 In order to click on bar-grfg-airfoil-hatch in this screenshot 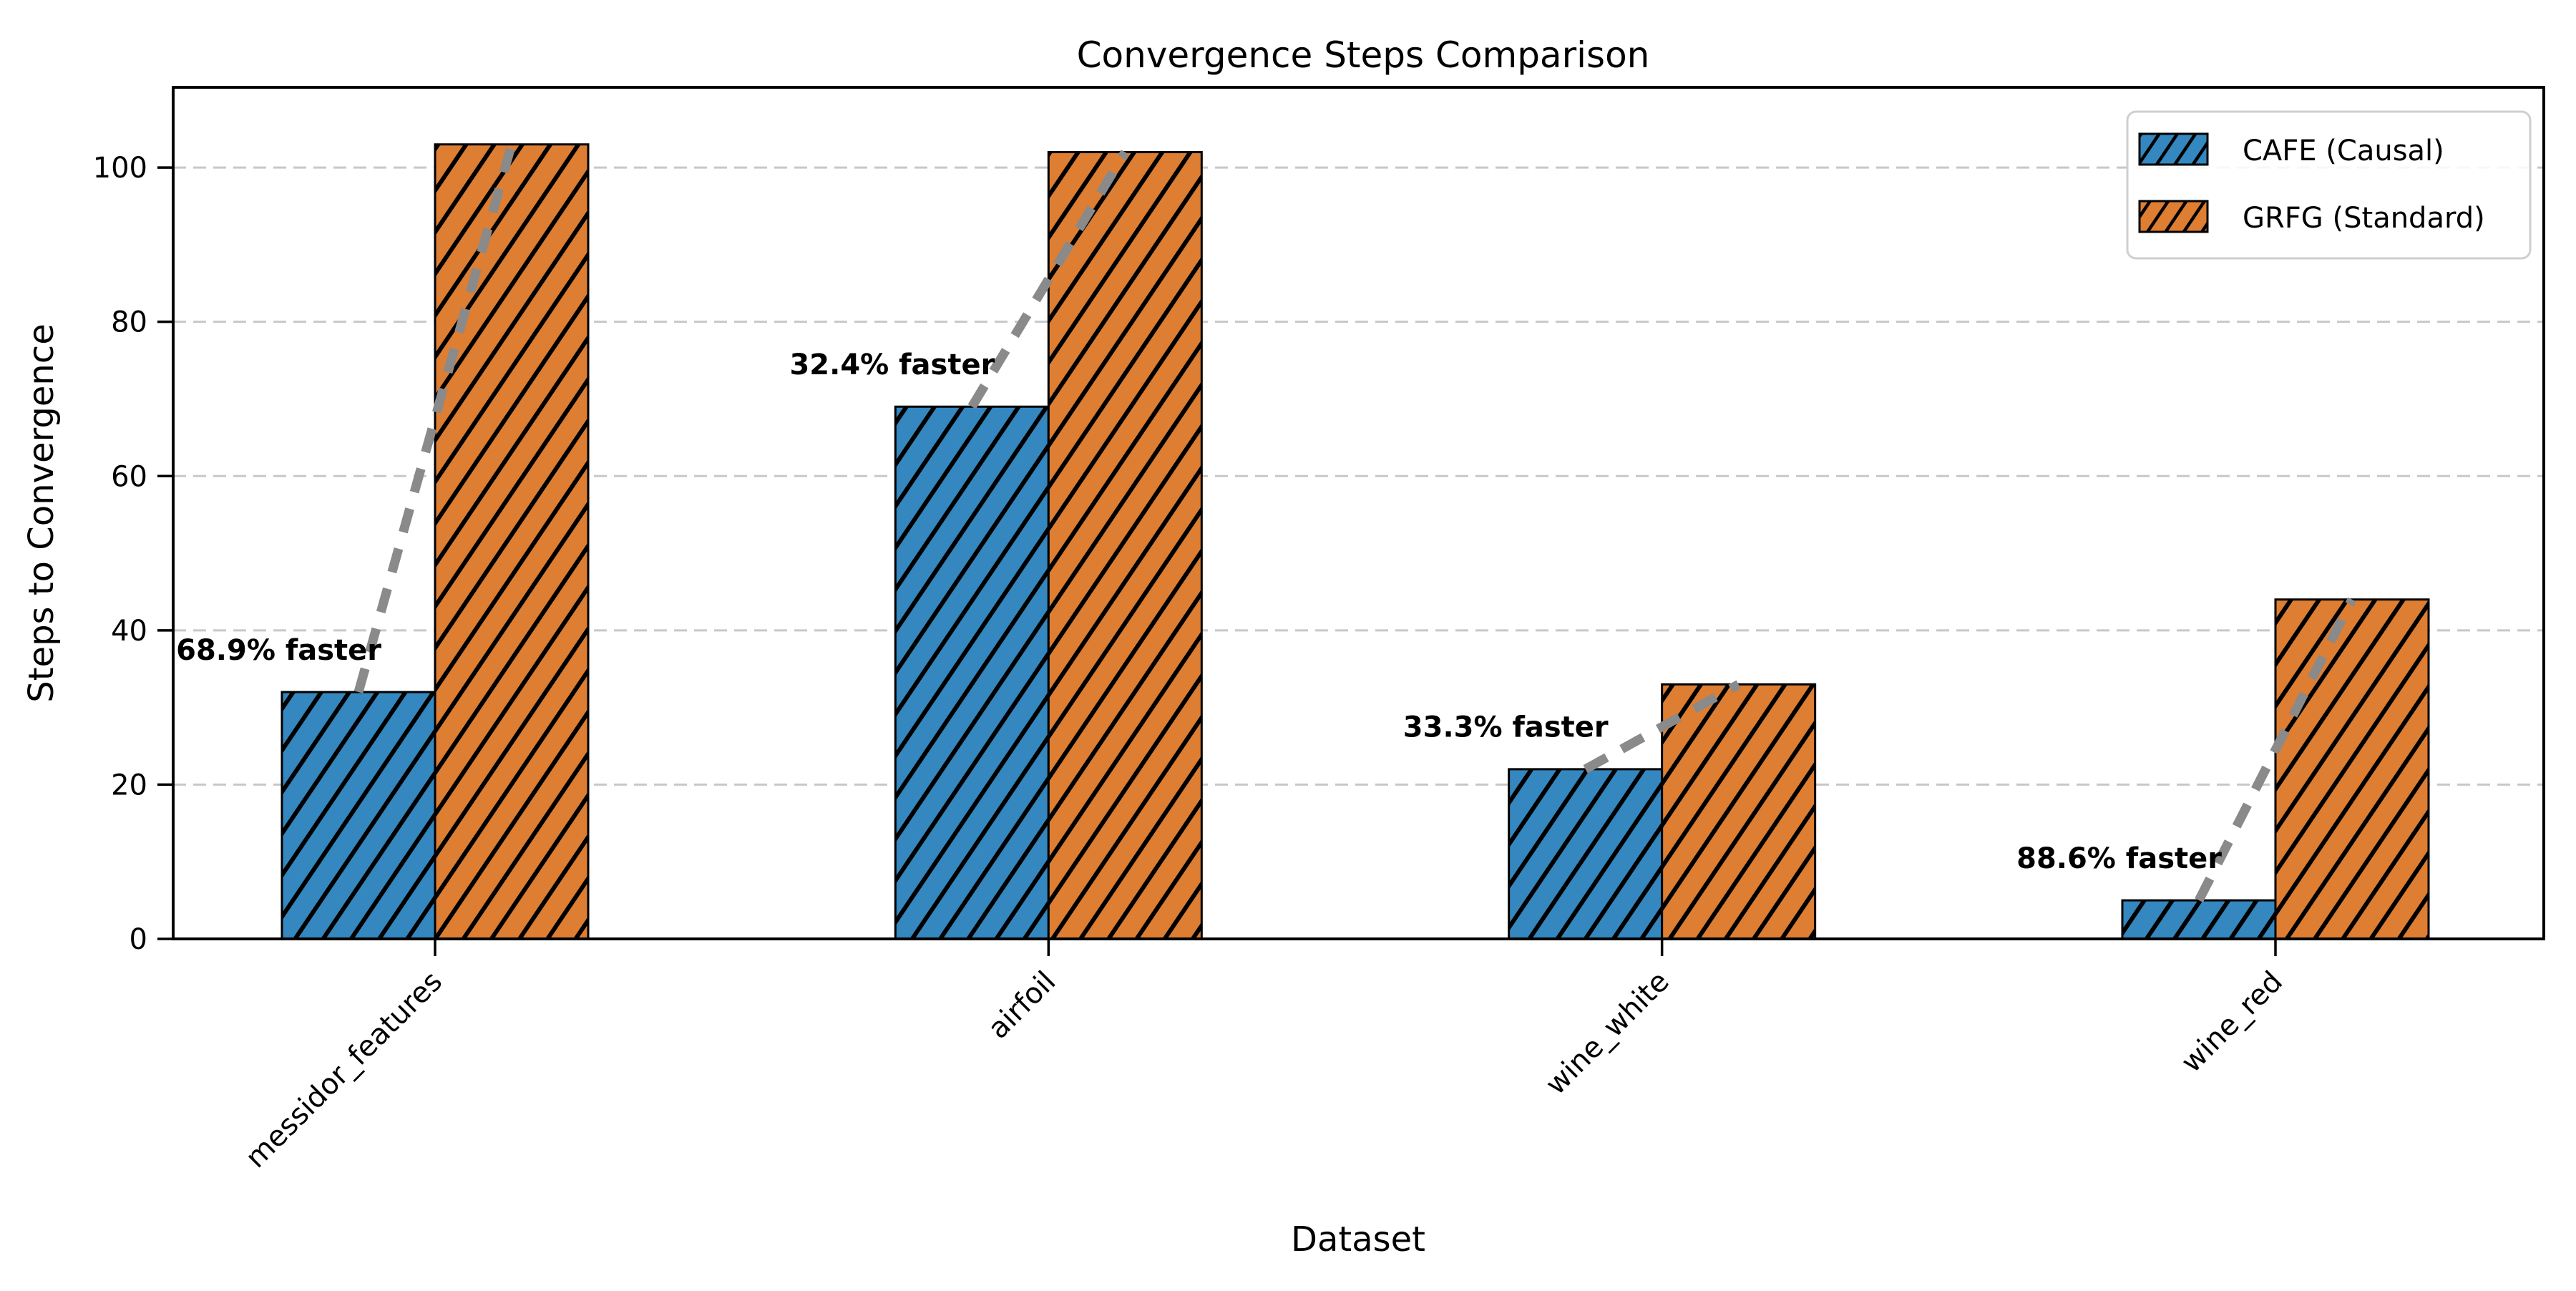, I will do `click(1125, 546)`.